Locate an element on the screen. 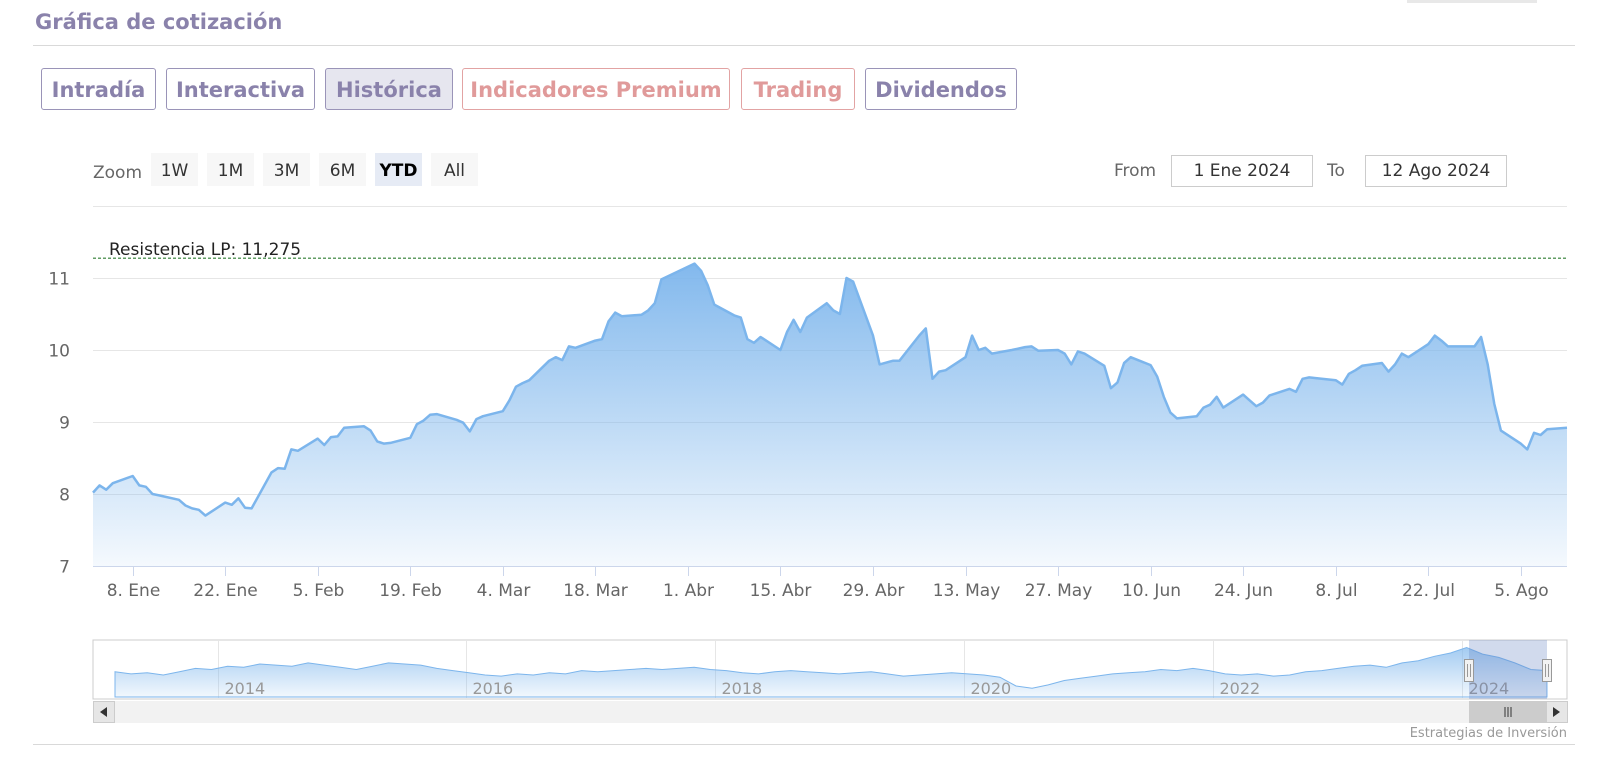  x-tick-label: 22. Jul is located at coordinates (1428, 591).